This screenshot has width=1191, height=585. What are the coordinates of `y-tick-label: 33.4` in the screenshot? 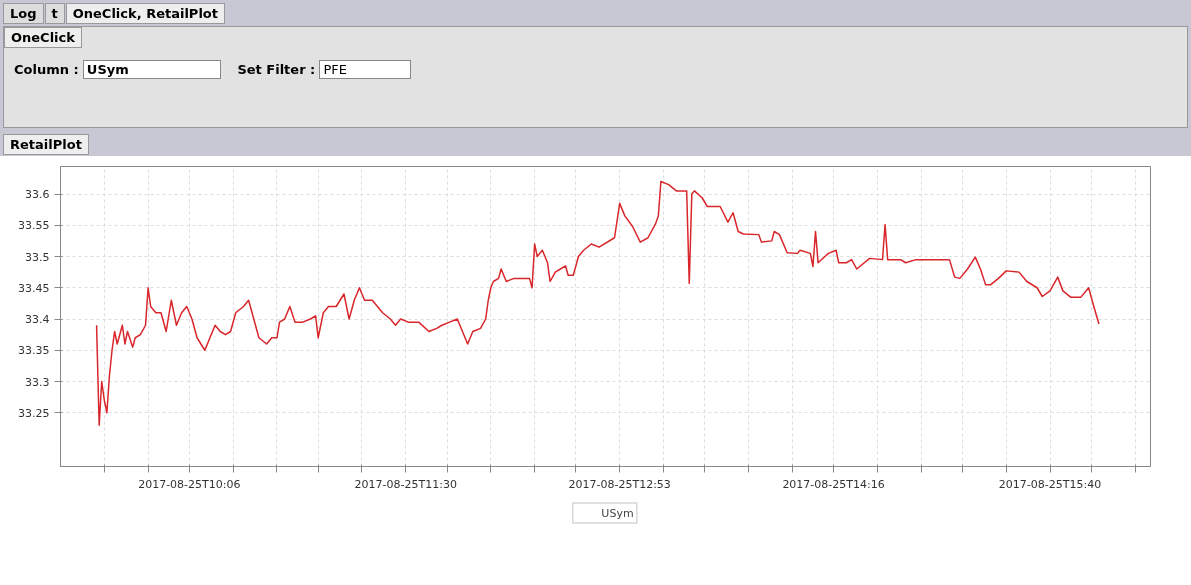 It's located at (37, 319).